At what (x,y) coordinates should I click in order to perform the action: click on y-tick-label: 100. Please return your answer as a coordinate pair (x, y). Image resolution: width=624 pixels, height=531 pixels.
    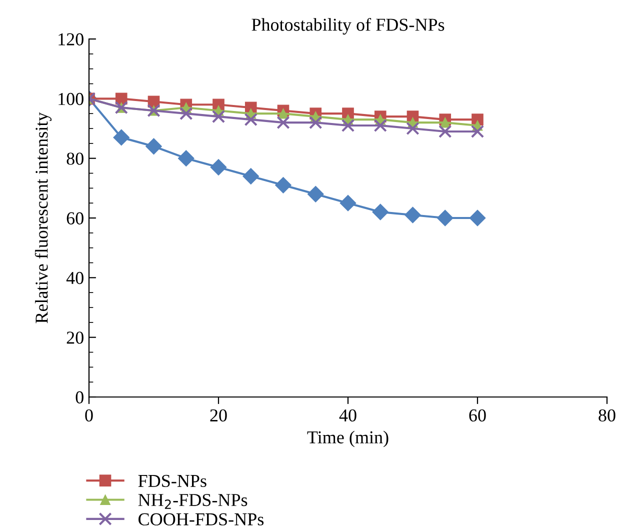
    Looking at the image, I should click on (71, 99).